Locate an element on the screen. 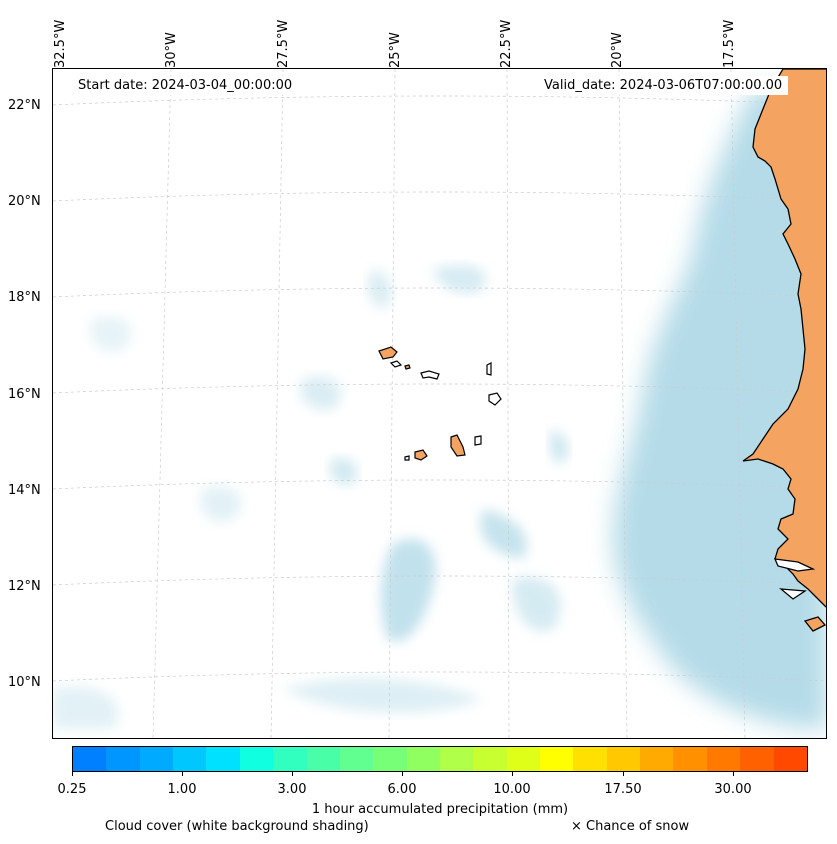 Image resolution: width=837 pixels, height=844 pixels. grid-lat-12n is located at coordinates (439, 580).